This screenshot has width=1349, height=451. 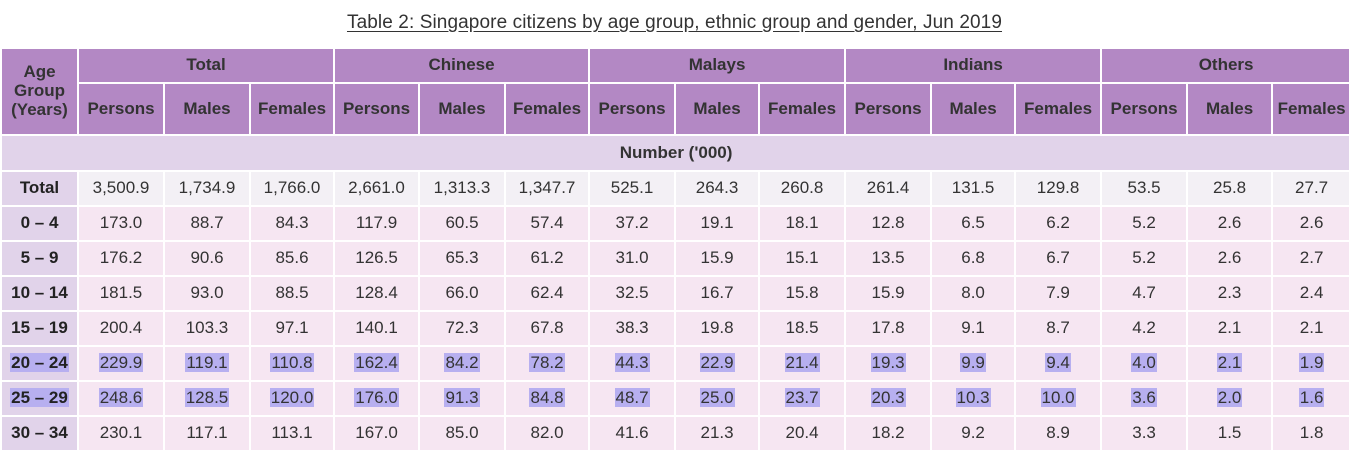 What do you see at coordinates (674, 153) in the screenshot?
I see `unit-row: Number ('000)` at bounding box center [674, 153].